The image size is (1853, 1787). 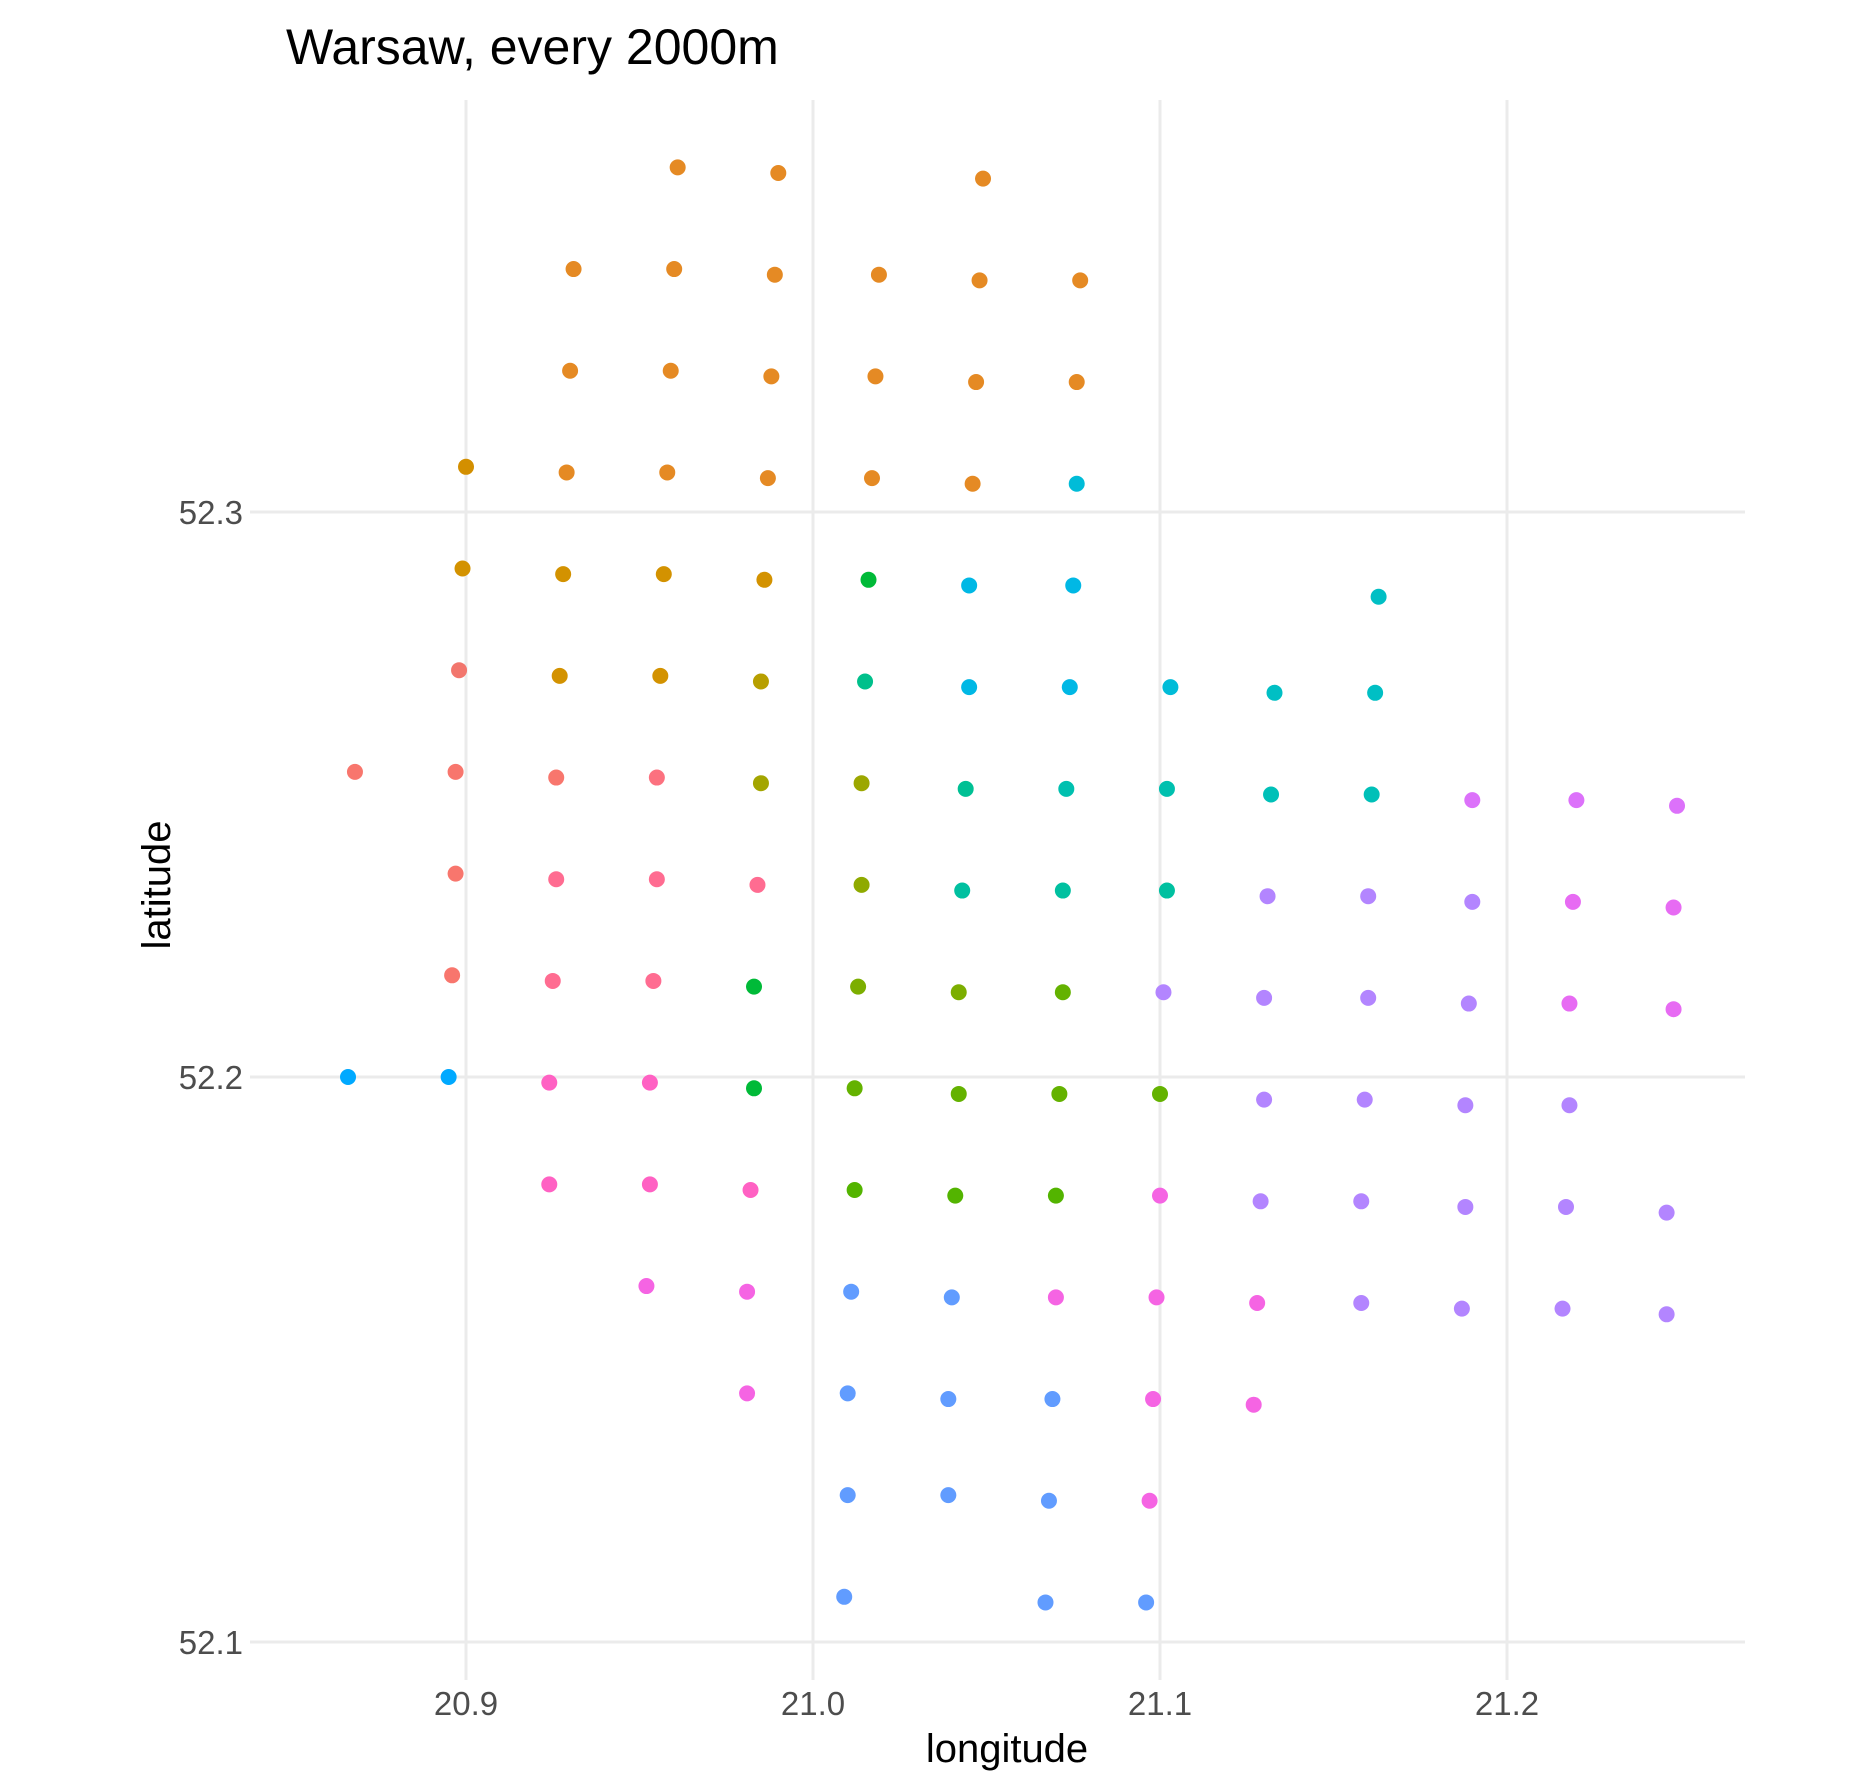 I want to click on x-tick-label: 21.0, so click(x=813, y=1703).